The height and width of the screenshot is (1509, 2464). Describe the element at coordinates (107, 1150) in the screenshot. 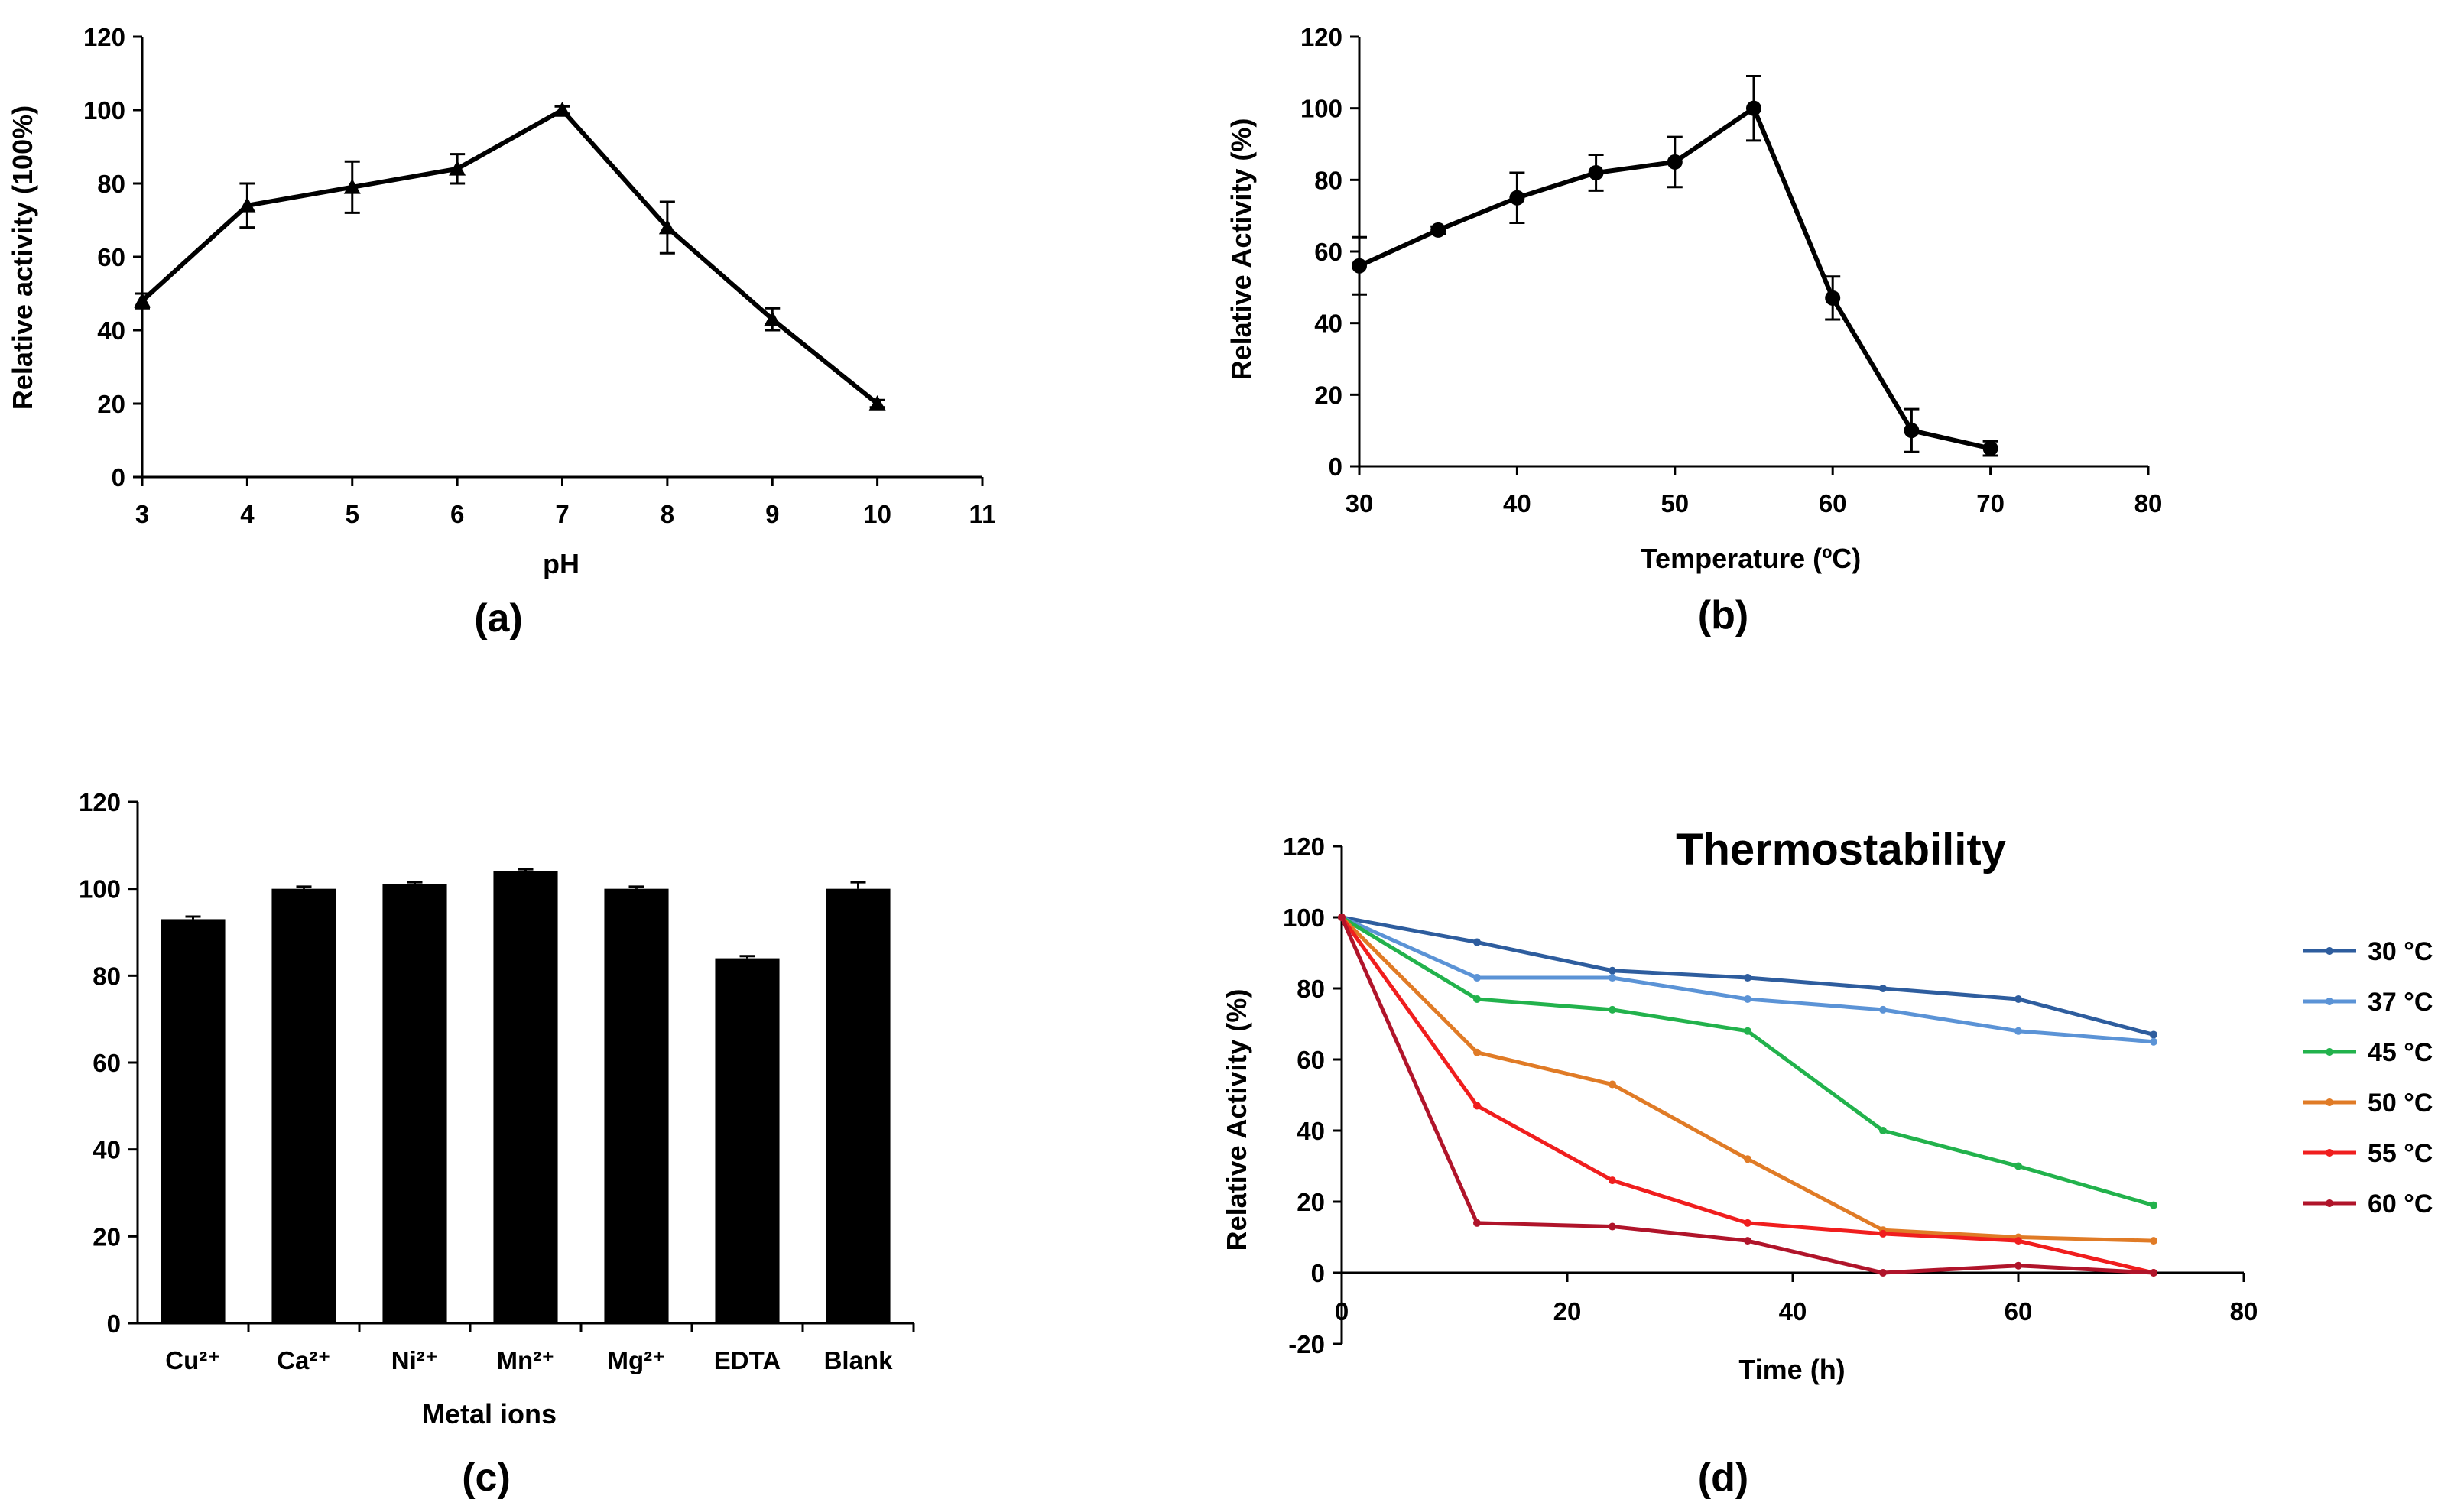

I see `chart-c-ytick-label: 40` at that location.